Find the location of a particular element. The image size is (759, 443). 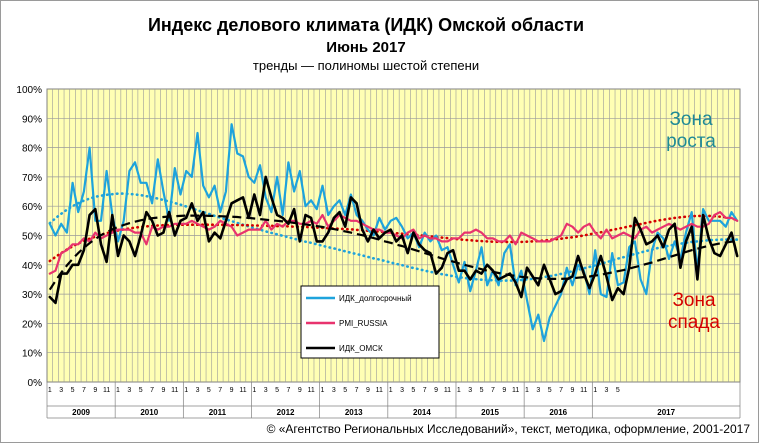

y-tick-label: 30% is located at coordinates (32, 295).